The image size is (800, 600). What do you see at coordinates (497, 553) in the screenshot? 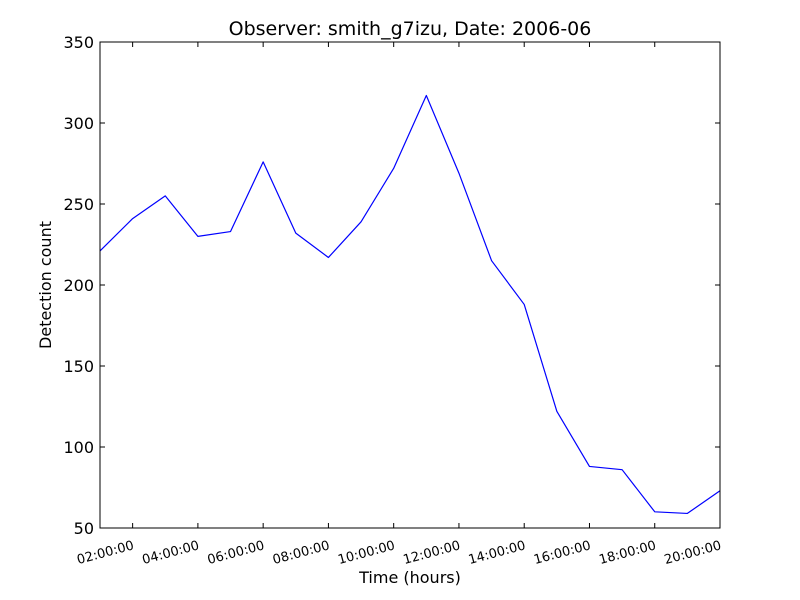
I see `x-tick-label: 14:00:00` at bounding box center [497, 553].